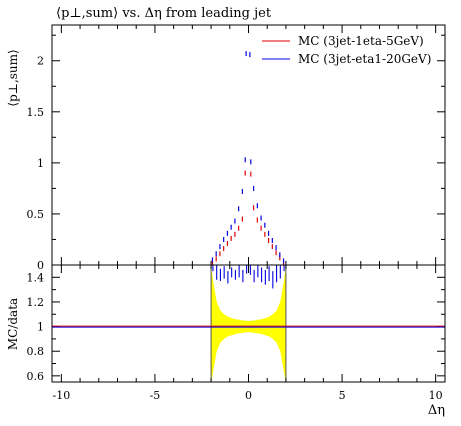 This screenshot has width=461, height=426. I want to click on data-uncertainty-band, so click(248, 323).